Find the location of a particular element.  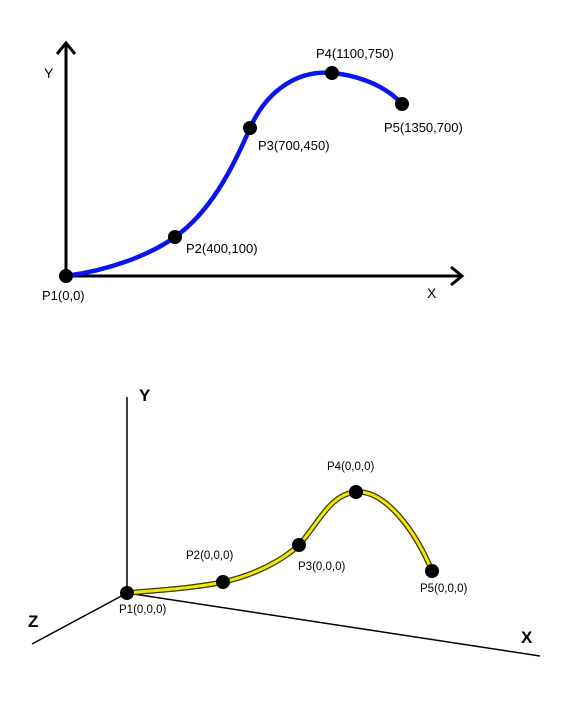

bottom-x-axis is located at coordinates (333, 624).